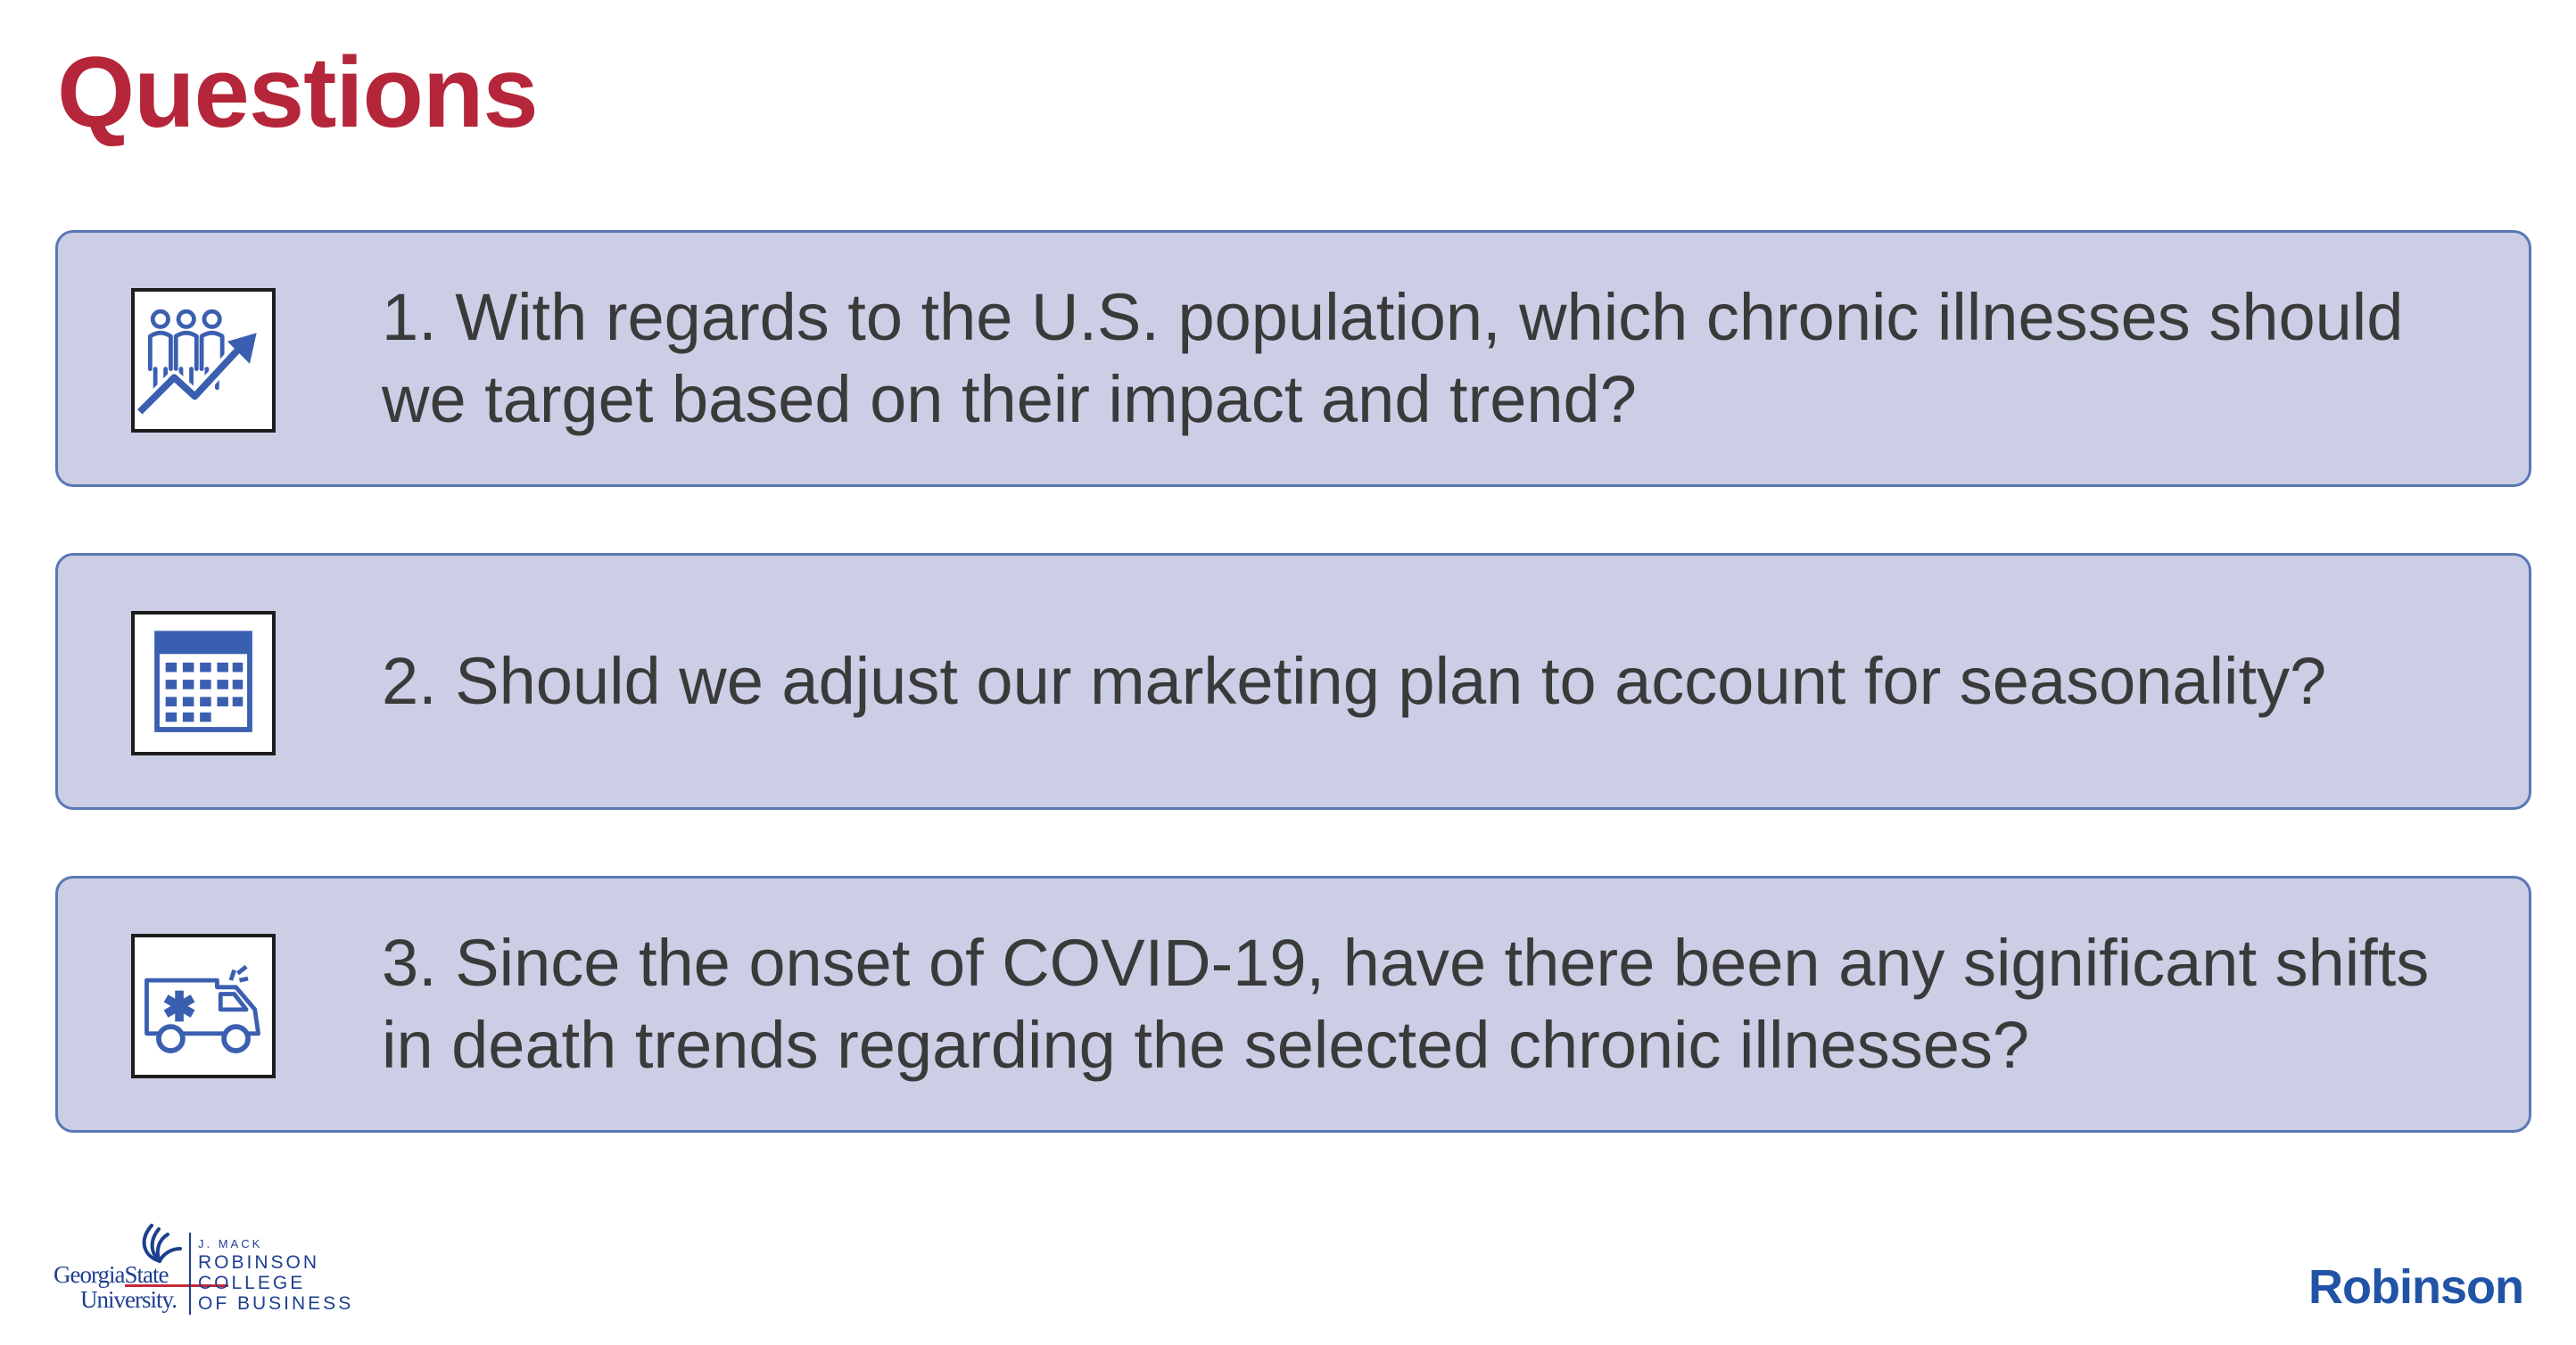 This screenshot has height=1345, width=2576. Describe the element at coordinates (259, 1262) in the screenshot. I see `college-line-2: ROBINSON` at that location.